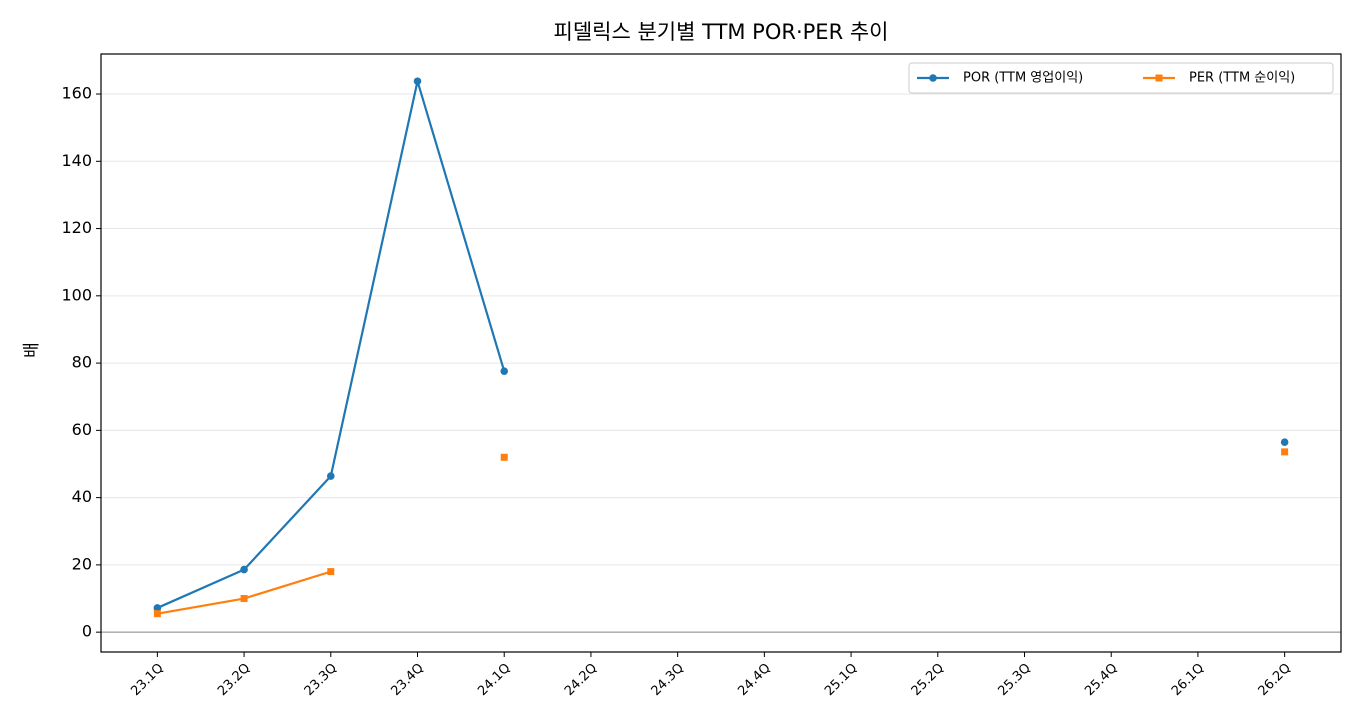 The image size is (1365, 724). I want to click on y-tick-label: 160, so click(76, 93).